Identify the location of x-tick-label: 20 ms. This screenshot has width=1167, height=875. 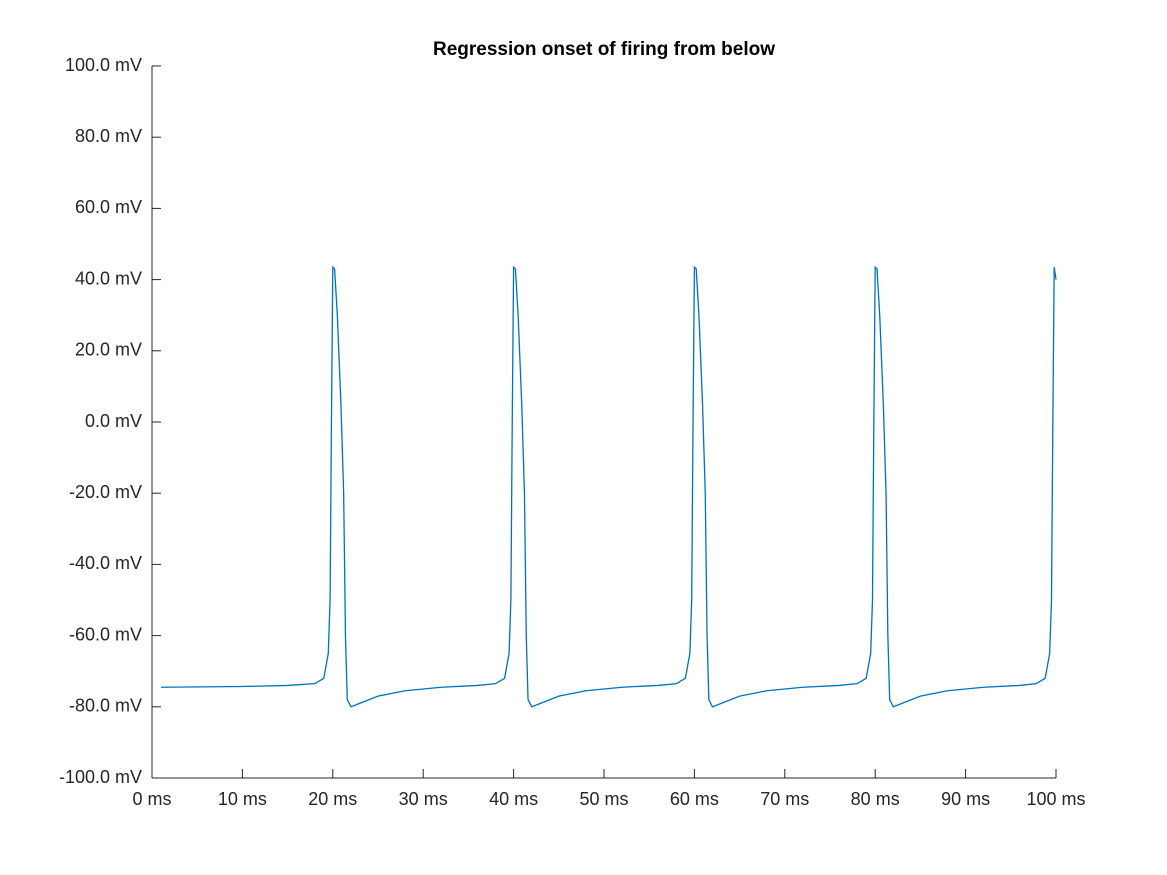
(332, 799).